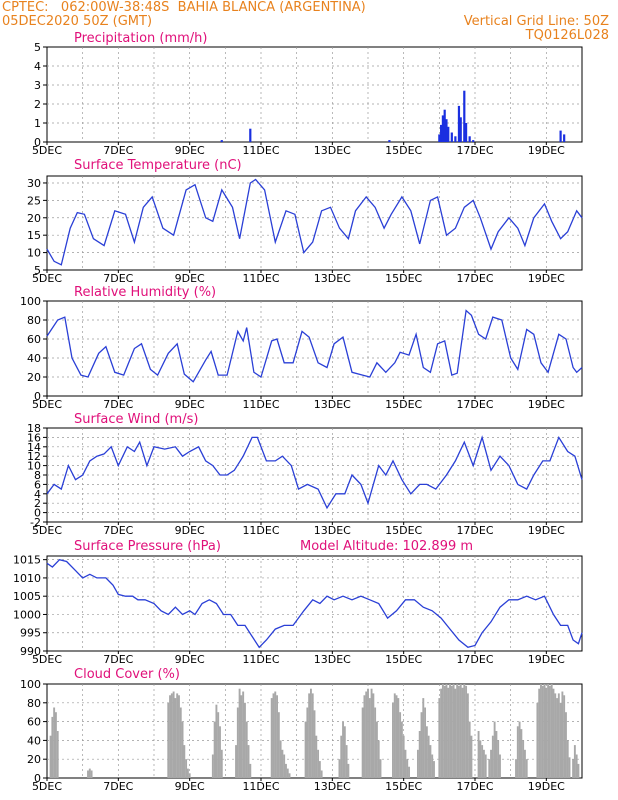 Image resolution: width=618 pixels, height=800 pixels. Describe the element at coordinates (403, 404) in the screenshot. I see `humidity-xtick-label: 15DEC` at that location.